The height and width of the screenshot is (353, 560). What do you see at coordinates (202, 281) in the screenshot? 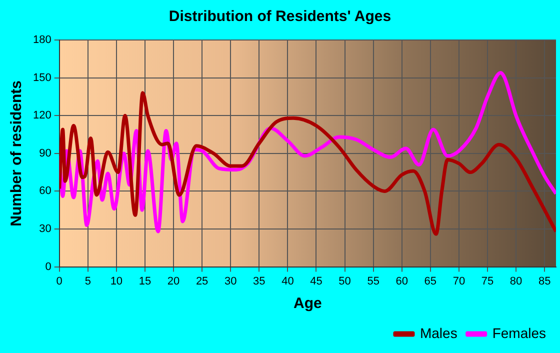
I see `x-tick-label: 25` at bounding box center [202, 281].